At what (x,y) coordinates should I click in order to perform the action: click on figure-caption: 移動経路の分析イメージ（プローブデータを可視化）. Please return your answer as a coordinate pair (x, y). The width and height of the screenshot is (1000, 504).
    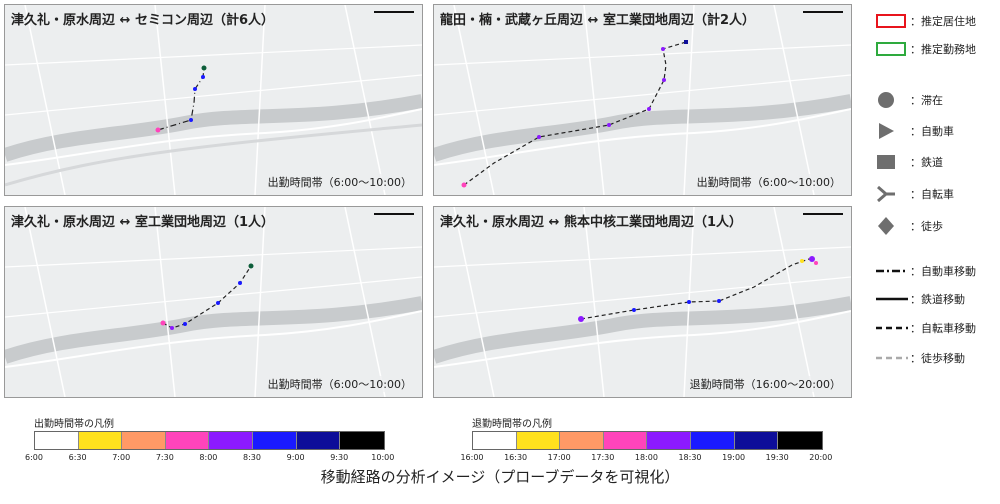
    Looking at the image, I should click on (500, 477).